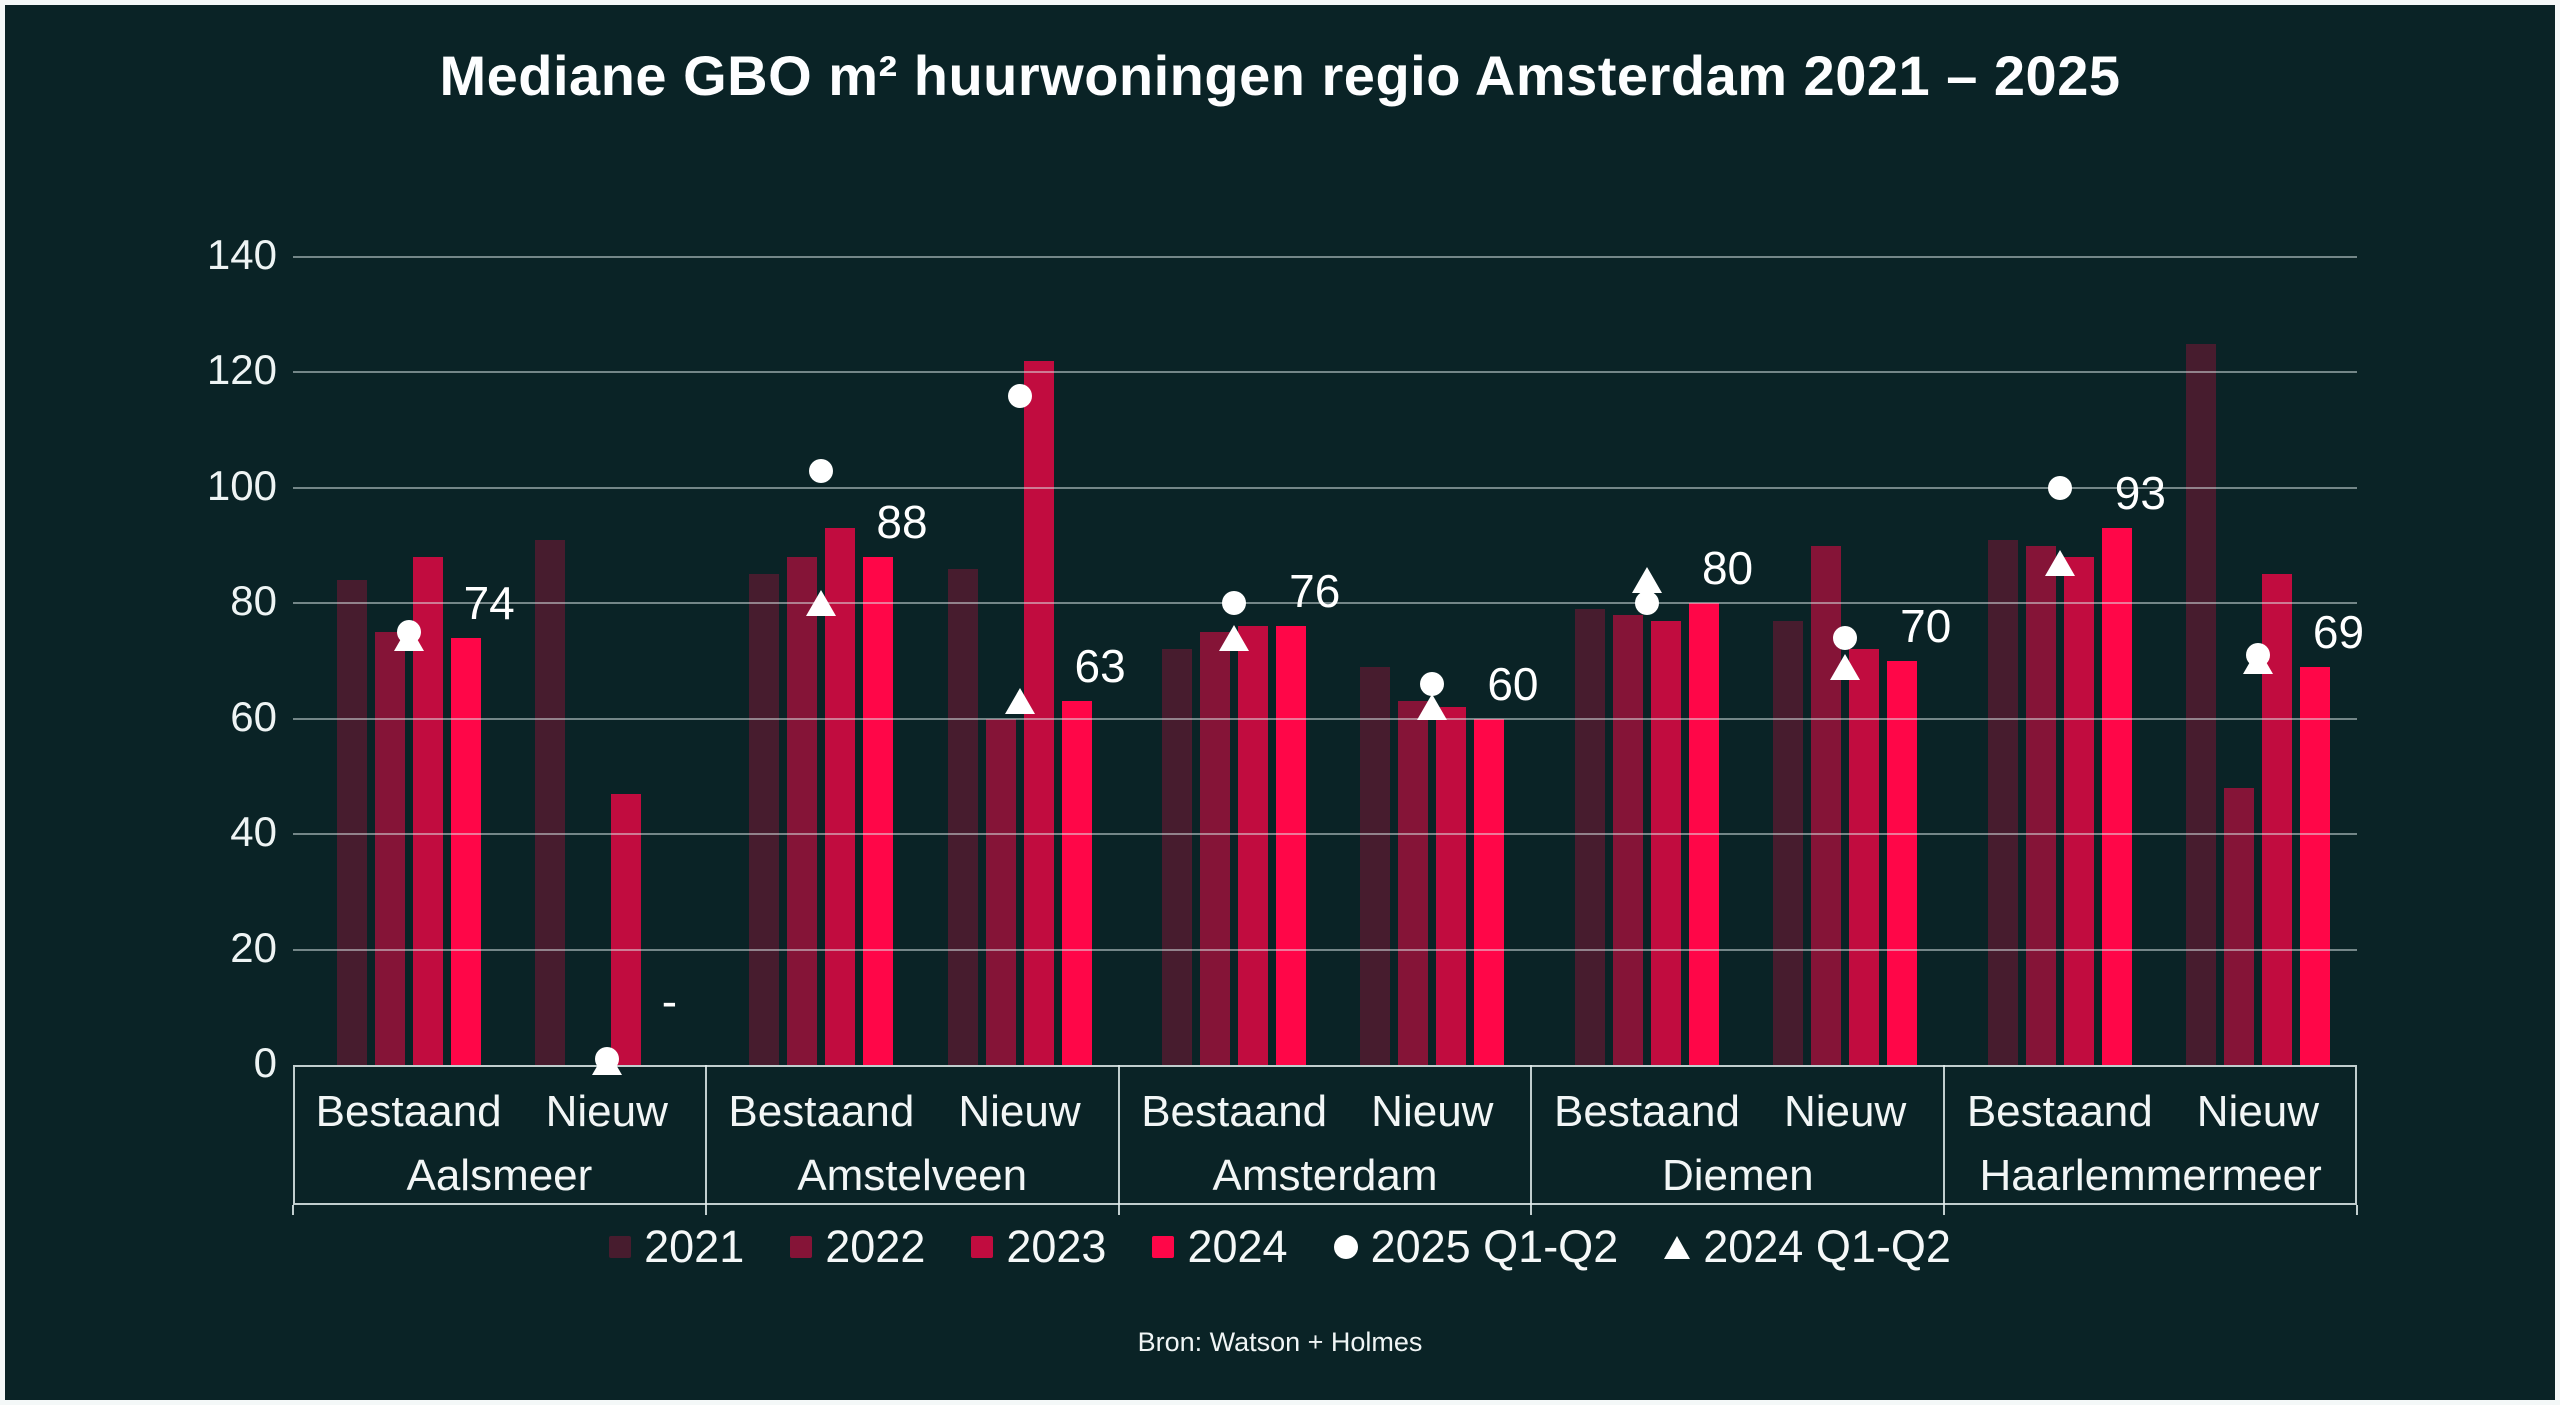 The height and width of the screenshot is (1405, 2560). I want to click on legend-label: 2025 Q1-Q2, so click(1494, 1246).